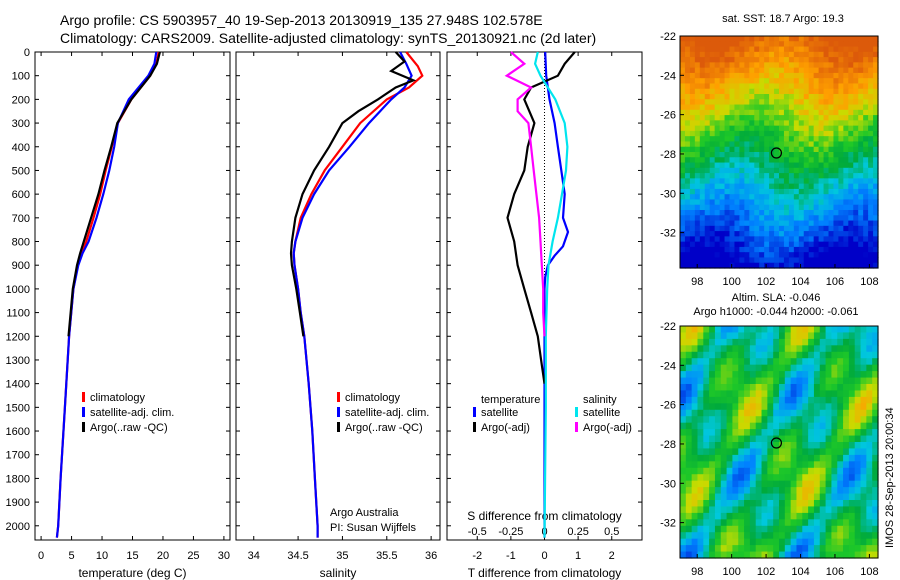 The image size is (900, 580). Describe the element at coordinates (21, 77) in the screenshot. I see `depth-tick-label: 100` at that location.